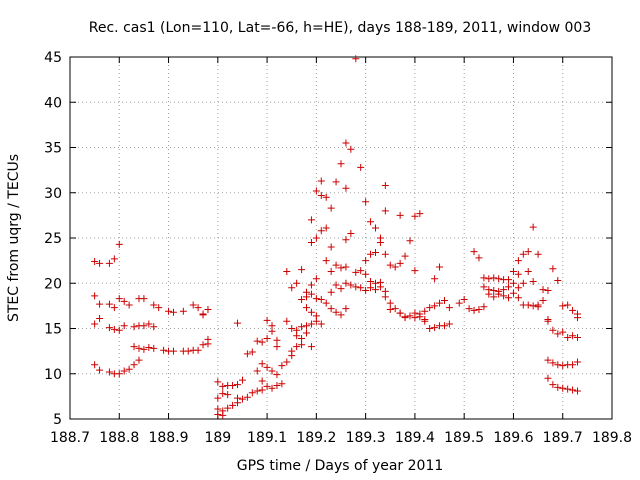 The width and height of the screenshot is (640, 480). Describe the element at coordinates (513, 438) in the screenshot. I see `x-tick-label: 189.6` at that location.